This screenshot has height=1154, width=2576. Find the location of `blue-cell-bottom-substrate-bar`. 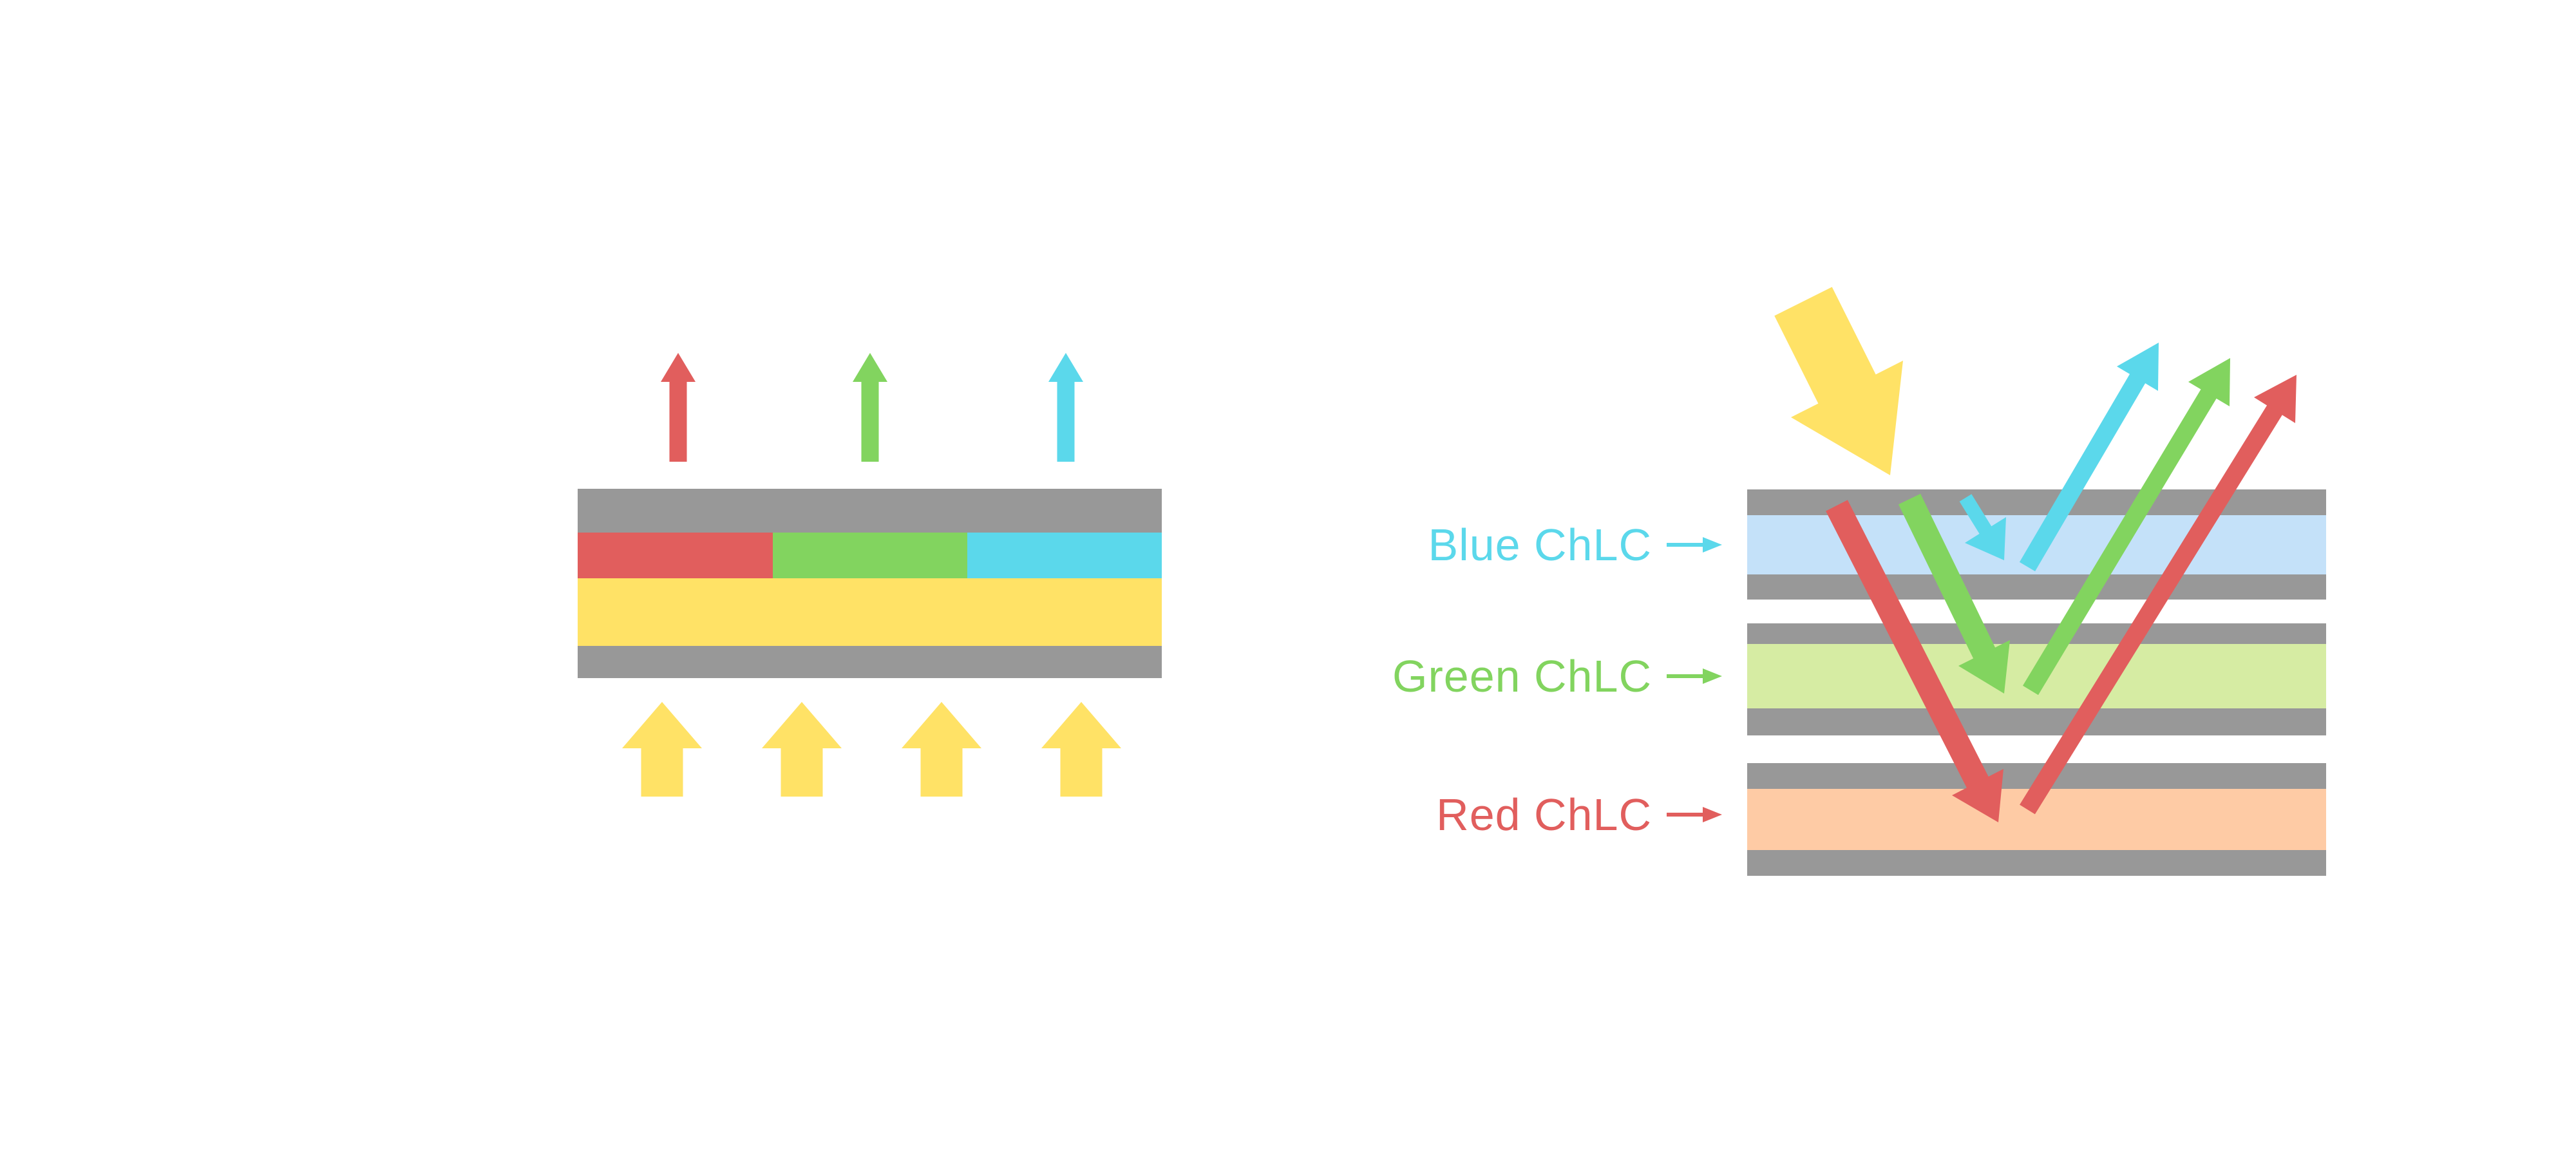

blue-cell-bottom-substrate-bar is located at coordinates (2037, 587).